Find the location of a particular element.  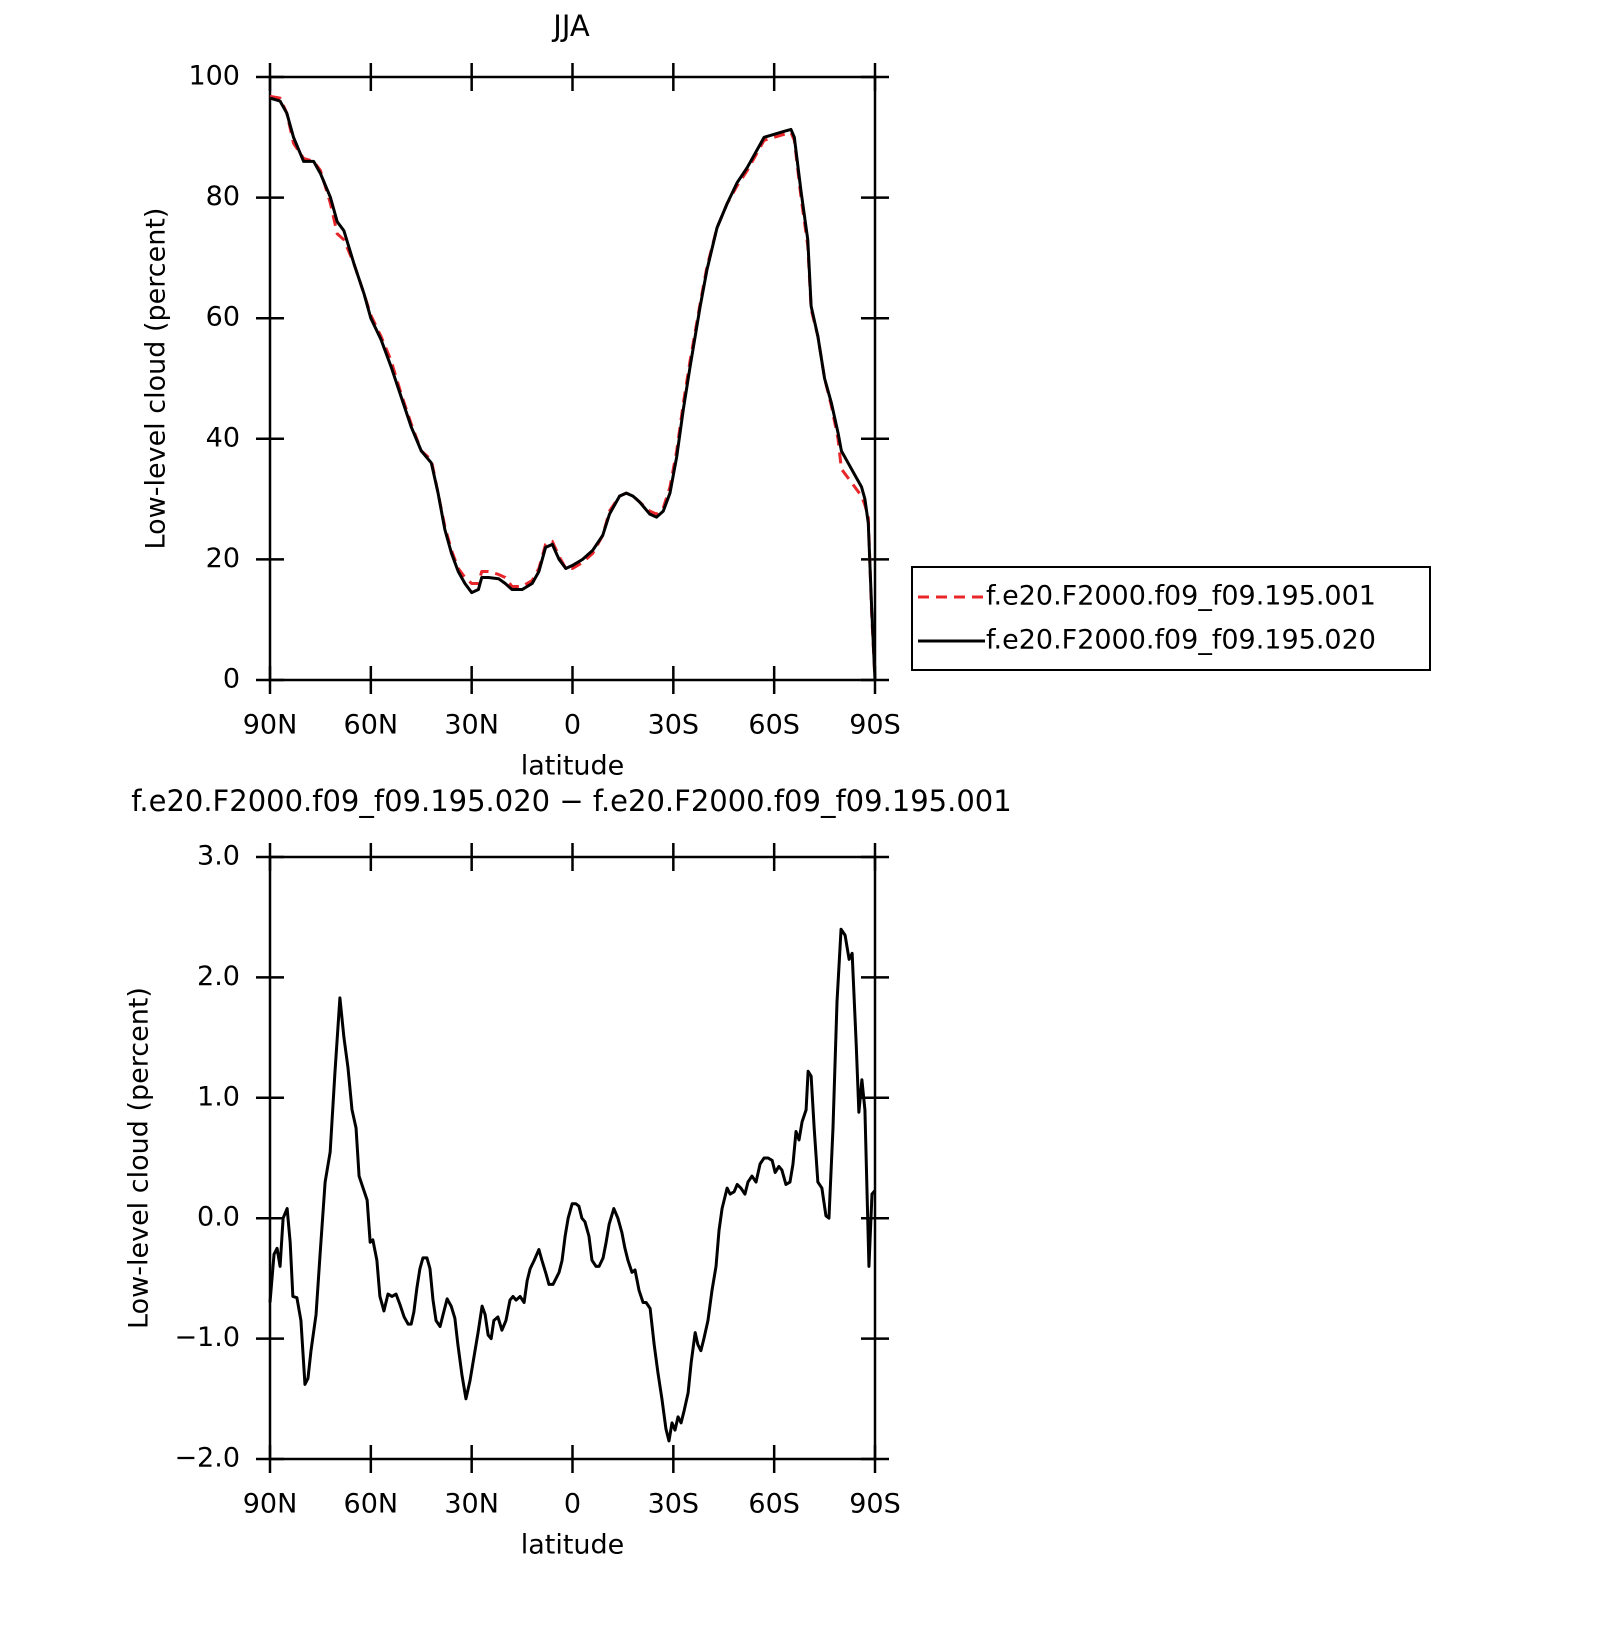

y-tick-label: 1.0 is located at coordinates (218, 1096).